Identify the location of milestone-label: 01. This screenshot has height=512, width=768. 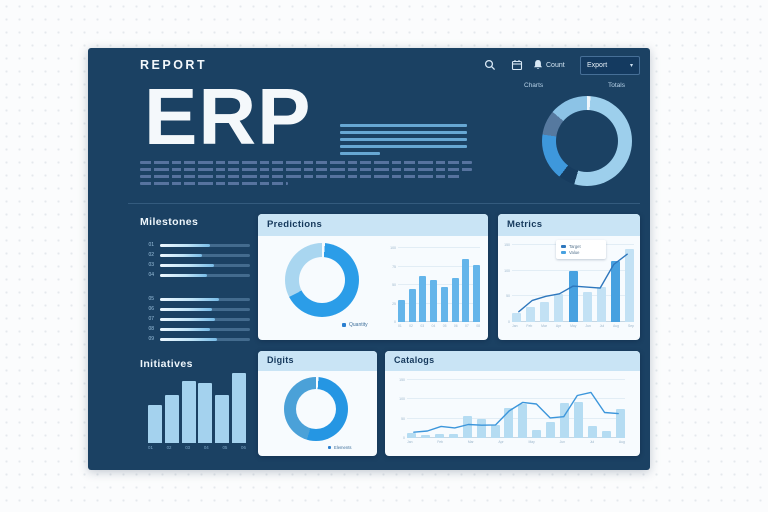
(151, 245).